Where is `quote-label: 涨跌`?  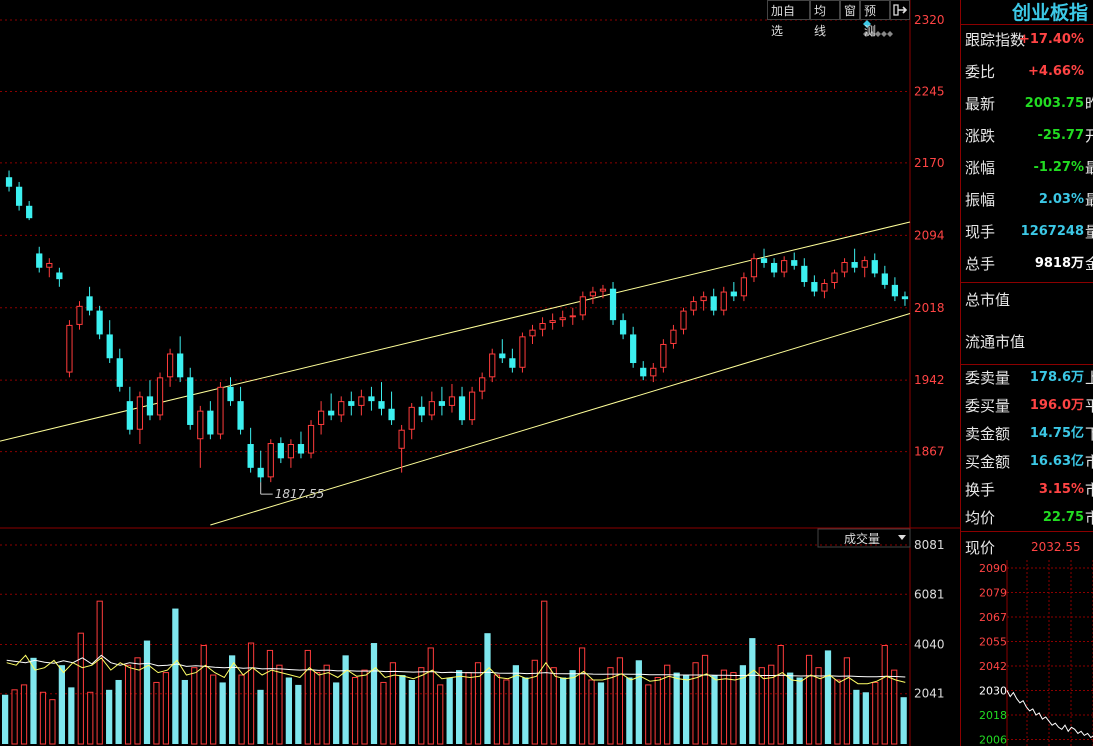 quote-label: 涨跌 is located at coordinates (980, 136).